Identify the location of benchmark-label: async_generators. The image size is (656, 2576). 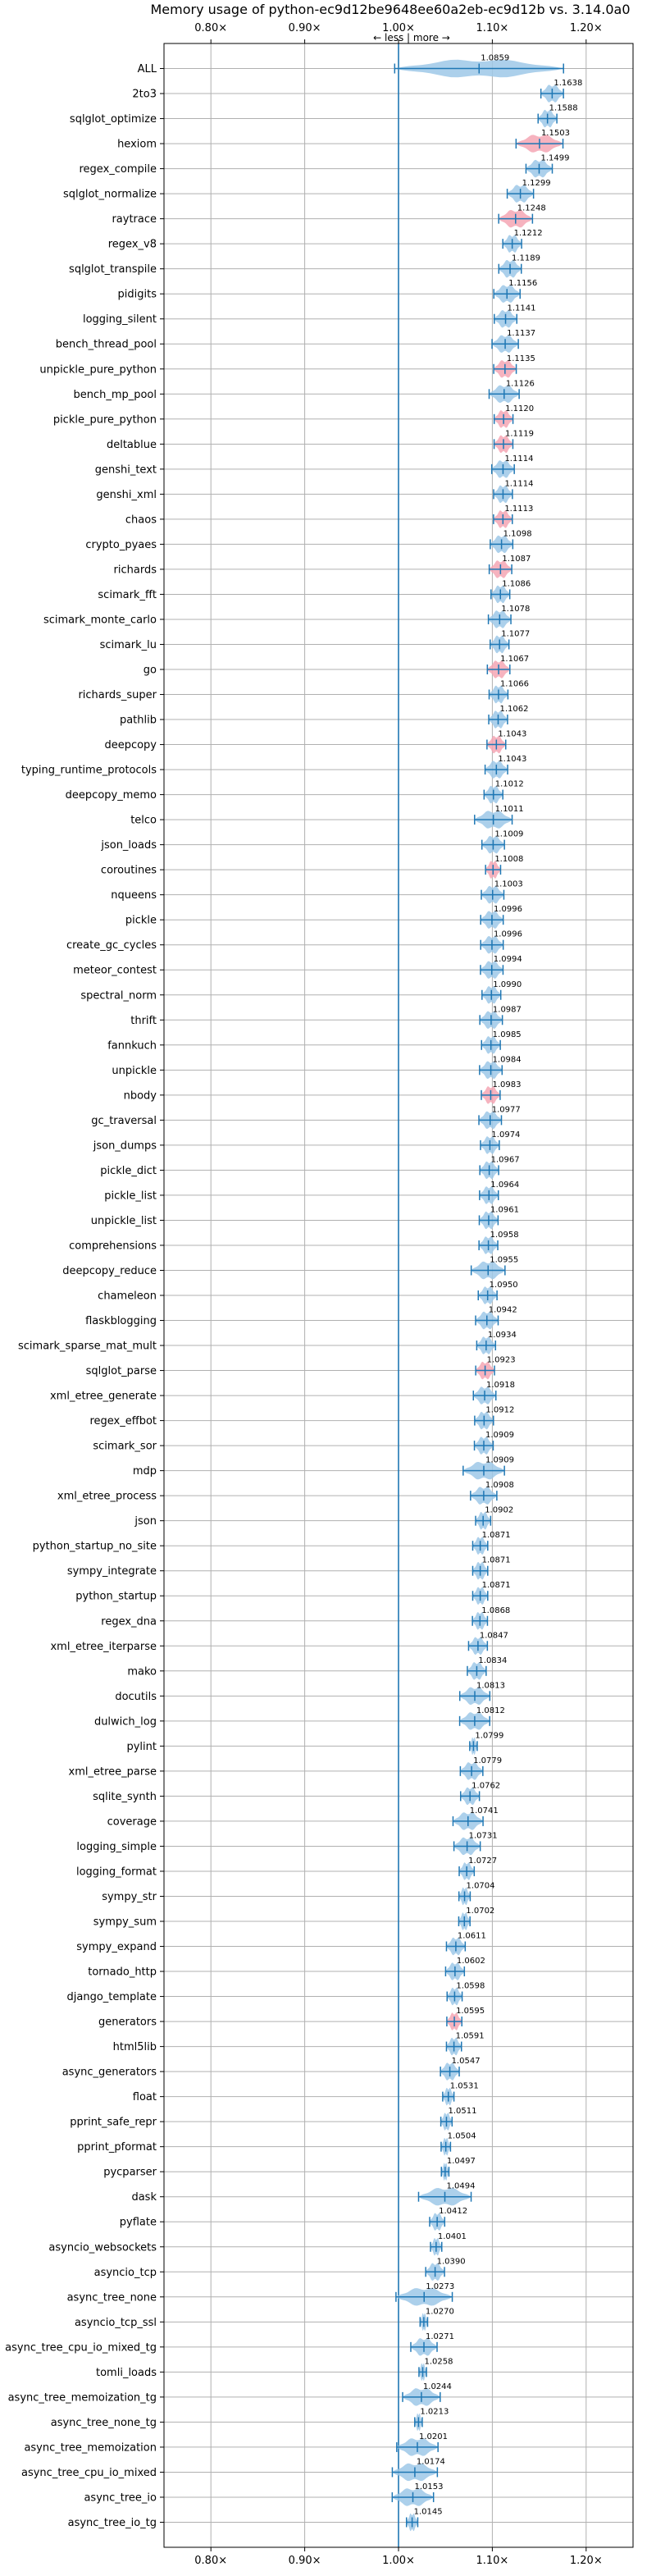
(109, 2073).